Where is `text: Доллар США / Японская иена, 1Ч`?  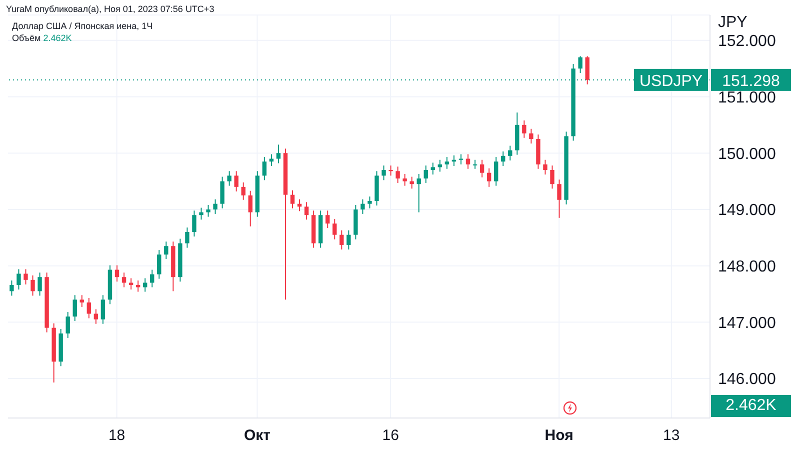 text: Доллар США / Японская иена, 1Ч is located at coordinates (82, 26).